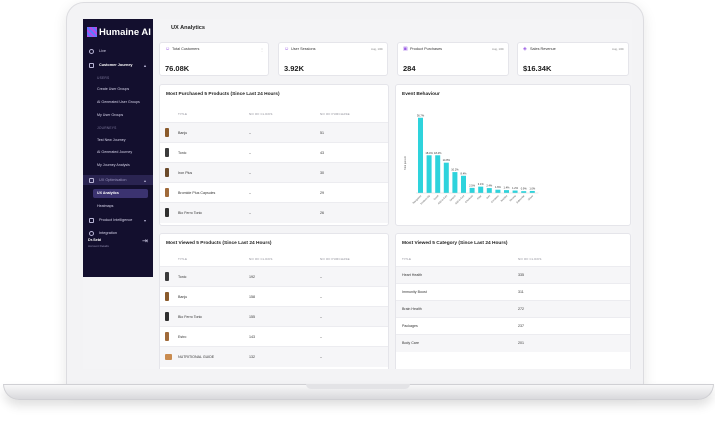  I want to click on chevron-up-icon: ▴, so click(144, 65).